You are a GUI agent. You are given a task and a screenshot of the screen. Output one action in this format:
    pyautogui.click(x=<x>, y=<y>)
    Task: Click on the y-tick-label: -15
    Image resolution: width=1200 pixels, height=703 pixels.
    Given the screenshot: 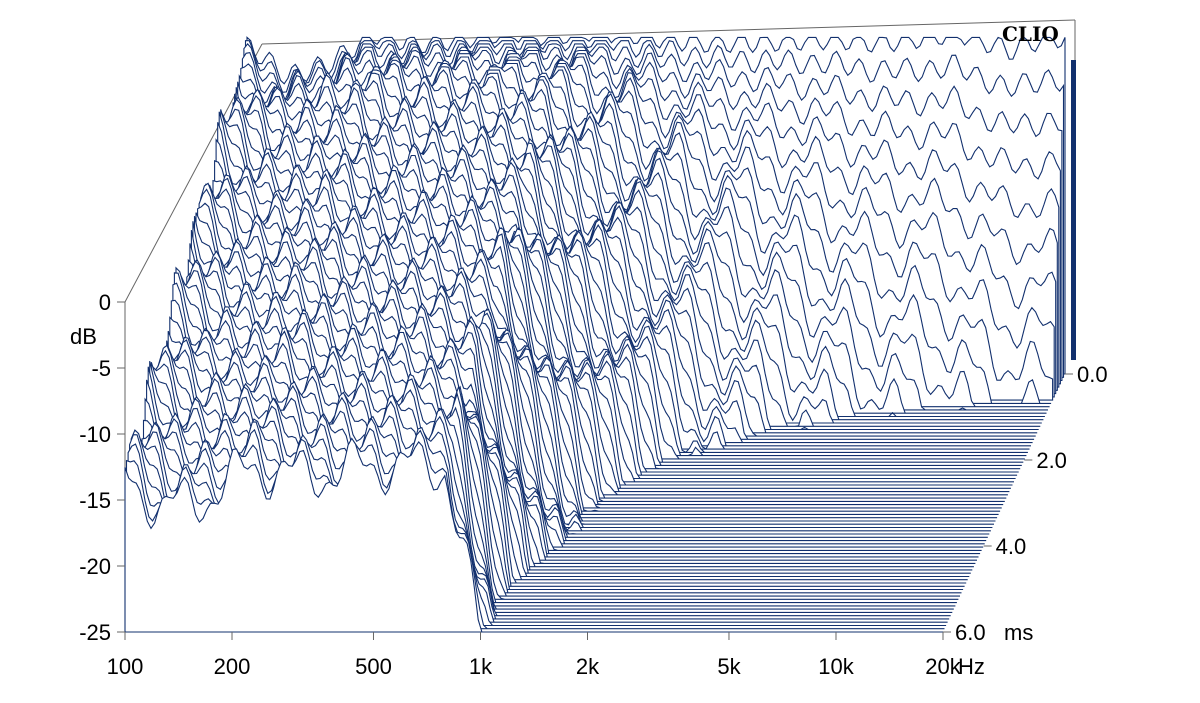 What is the action you would take?
    pyautogui.click(x=95, y=500)
    